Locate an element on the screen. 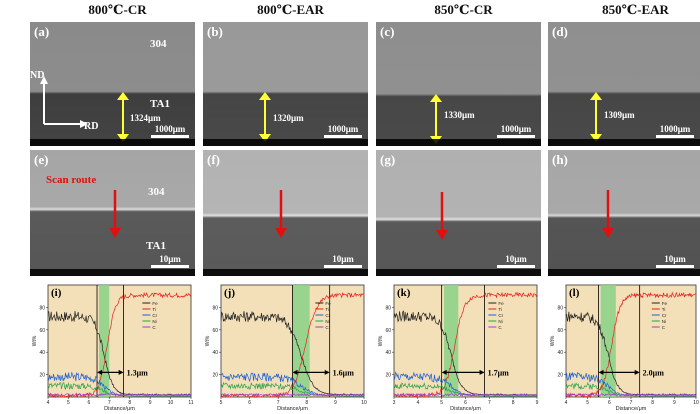 This screenshot has width=700, height=414. panel-label-b: (b) is located at coordinates (215, 31).